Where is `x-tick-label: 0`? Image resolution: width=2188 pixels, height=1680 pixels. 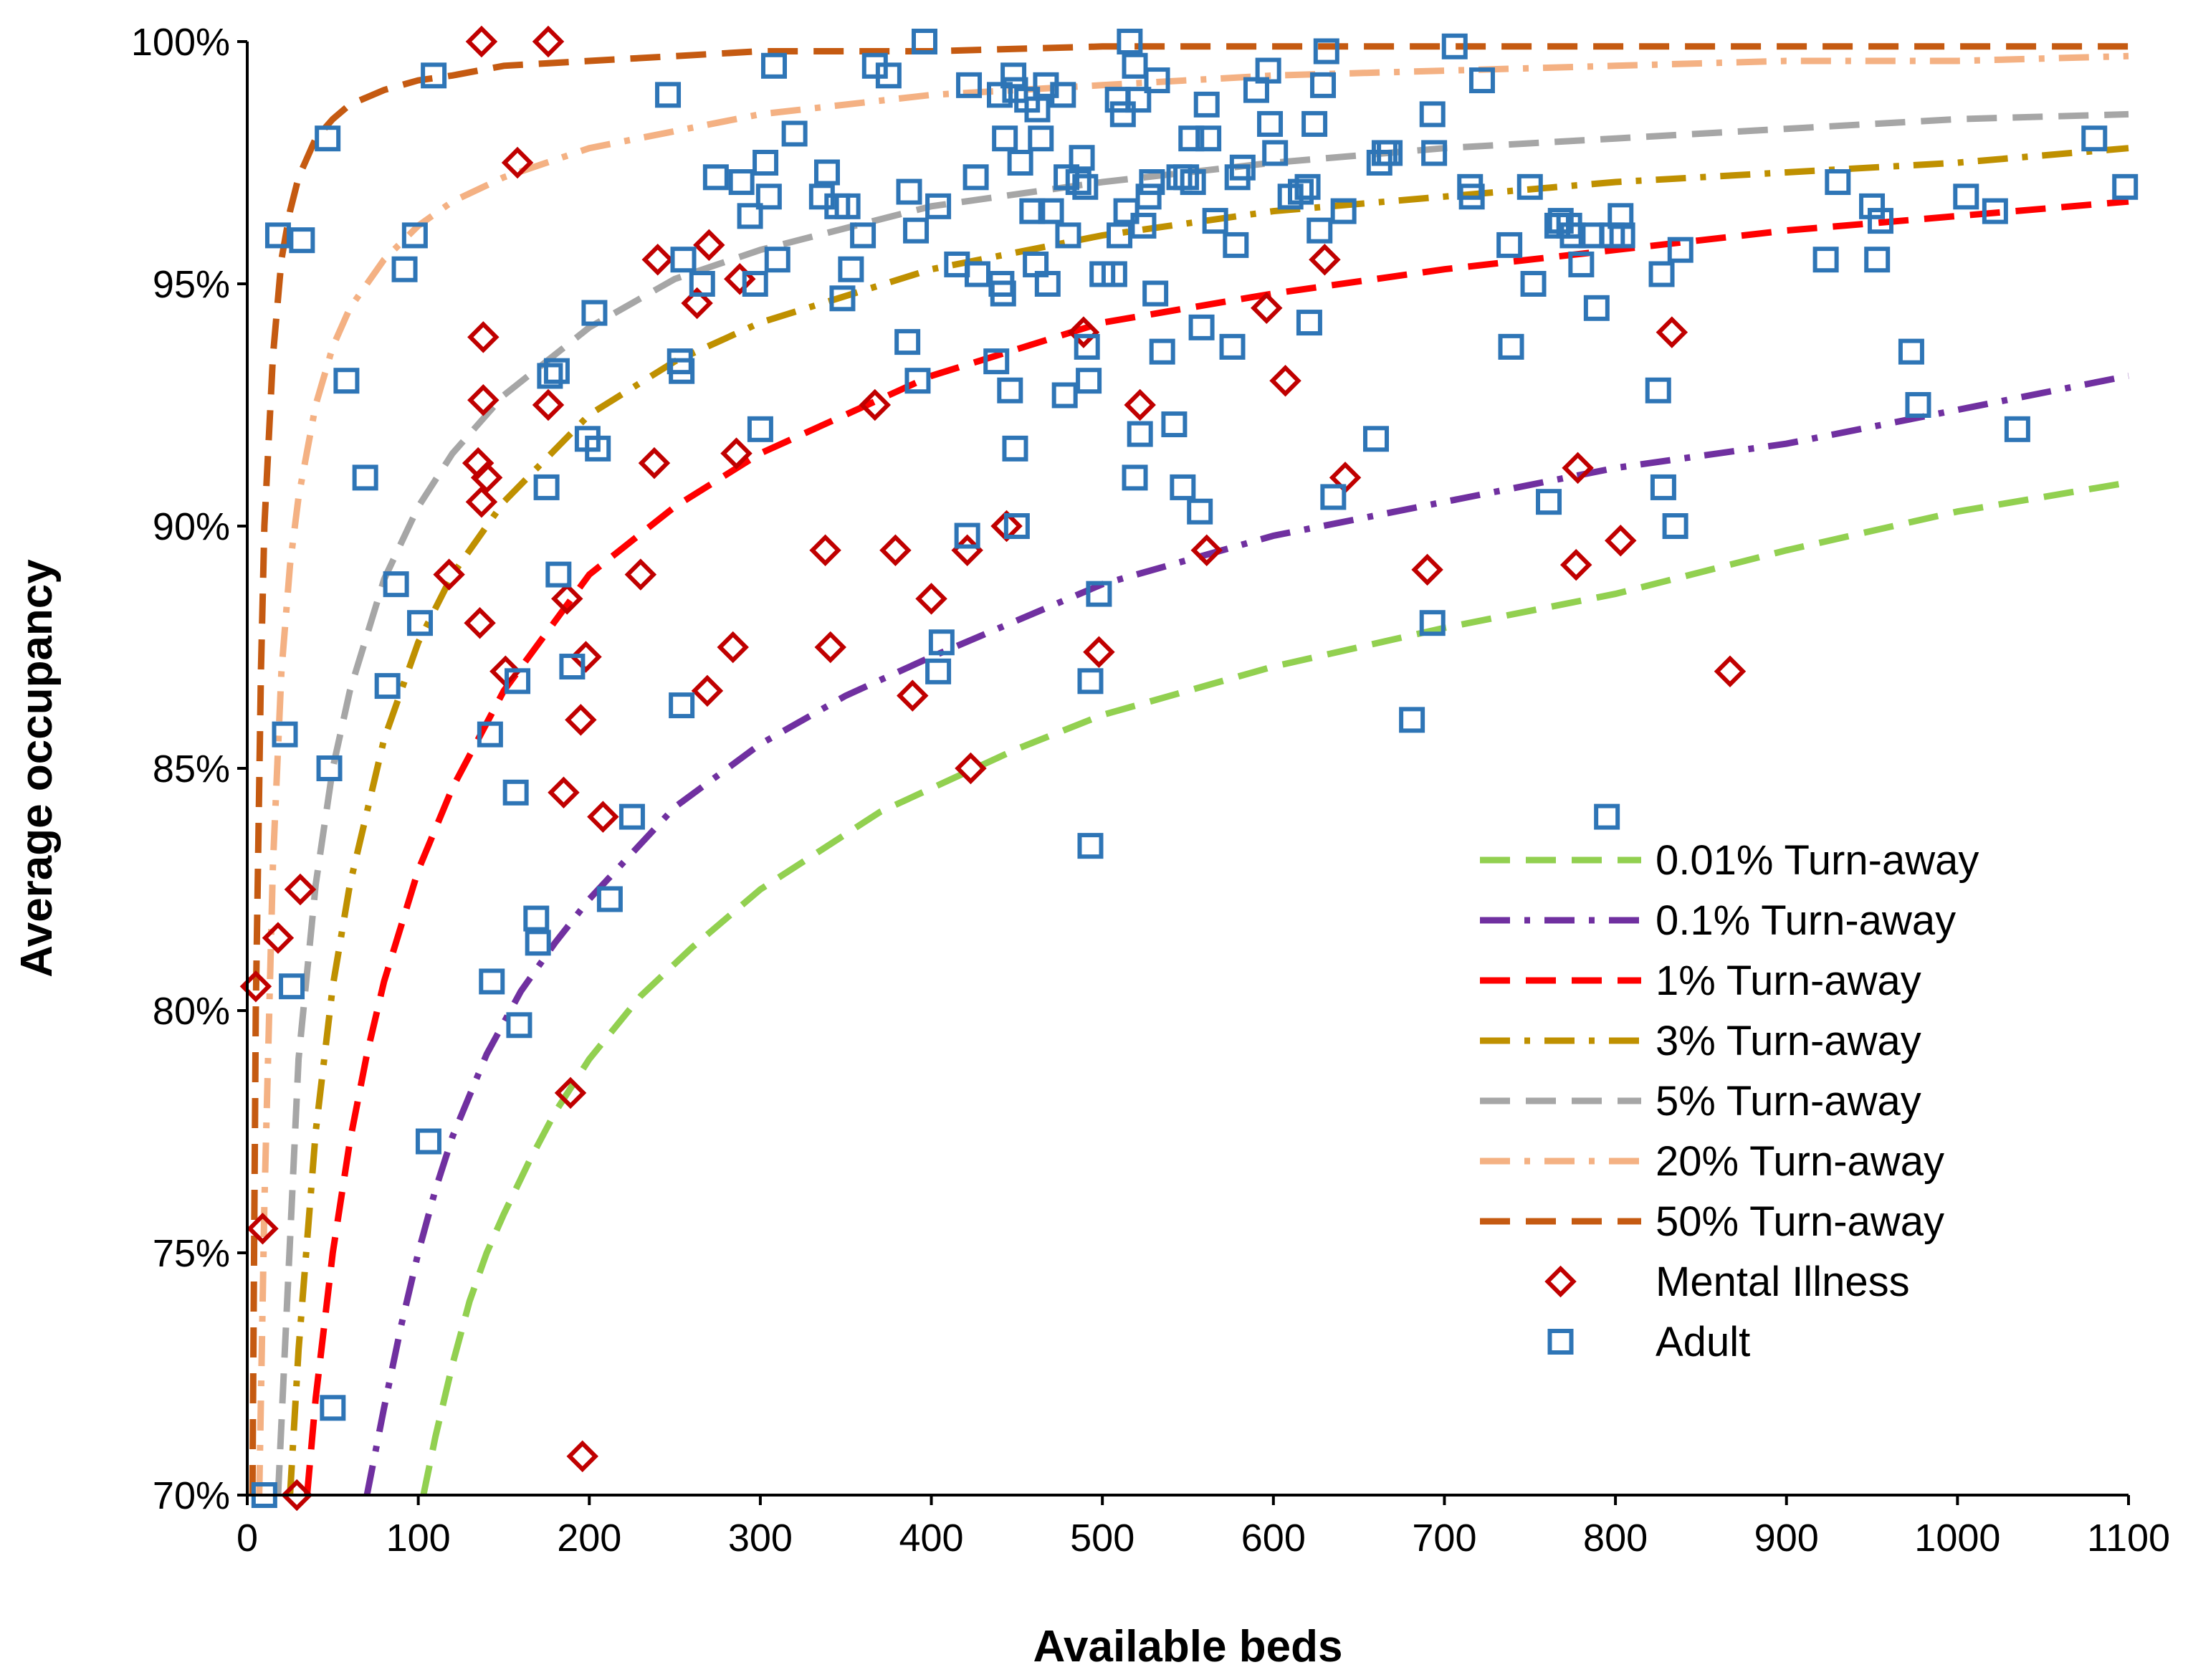
x-tick-label: 0 is located at coordinates (248, 1538).